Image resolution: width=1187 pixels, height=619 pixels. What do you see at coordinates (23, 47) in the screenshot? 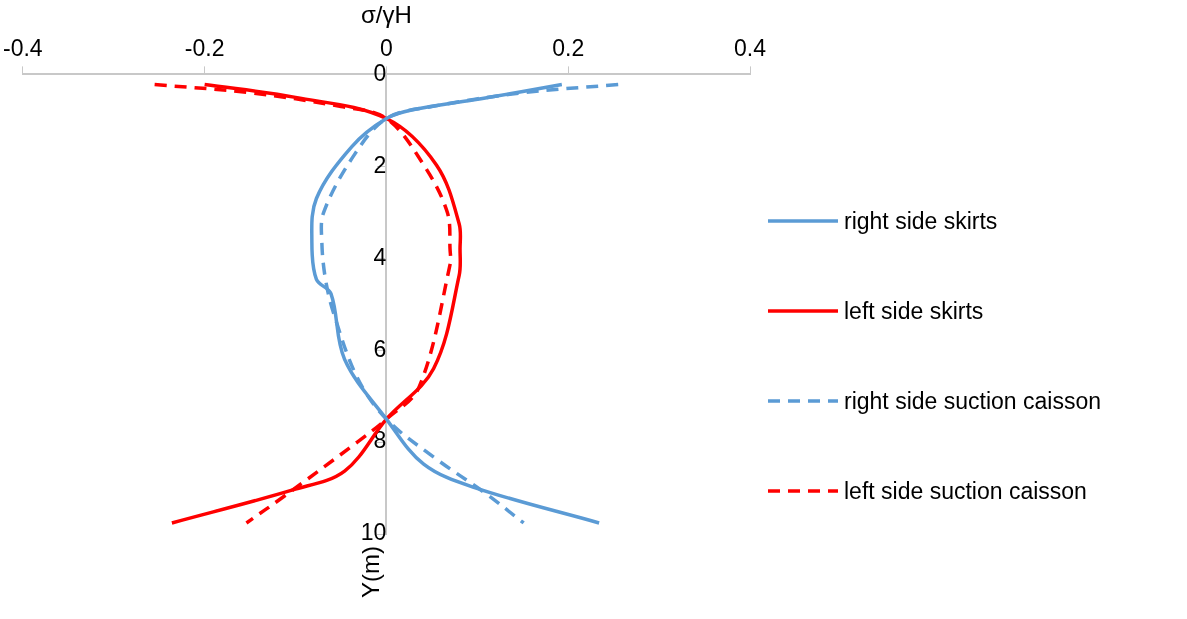
I see `x-tick-label: -0.4` at bounding box center [23, 47].